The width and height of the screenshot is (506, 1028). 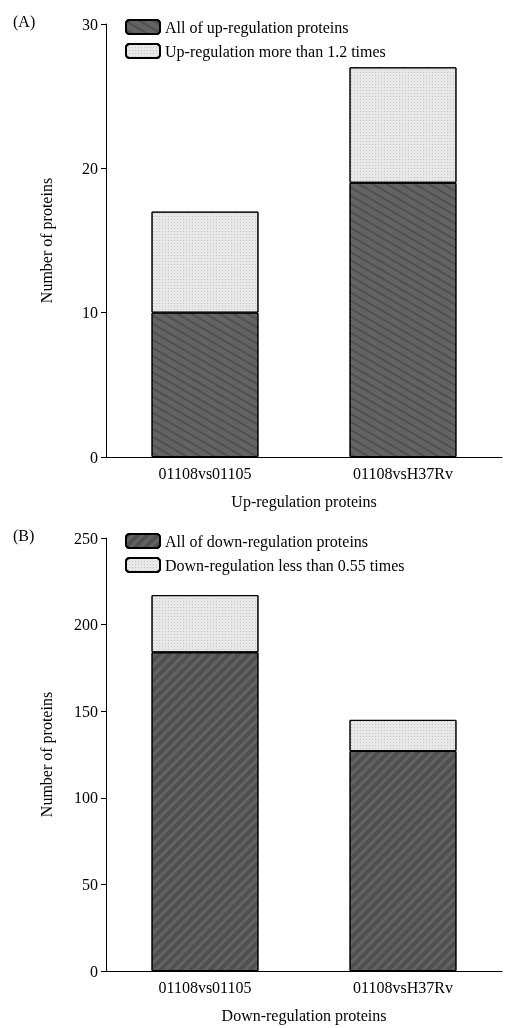 What do you see at coordinates (90, 24) in the screenshot?
I see `y-tick-label: 30` at bounding box center [90, 24].